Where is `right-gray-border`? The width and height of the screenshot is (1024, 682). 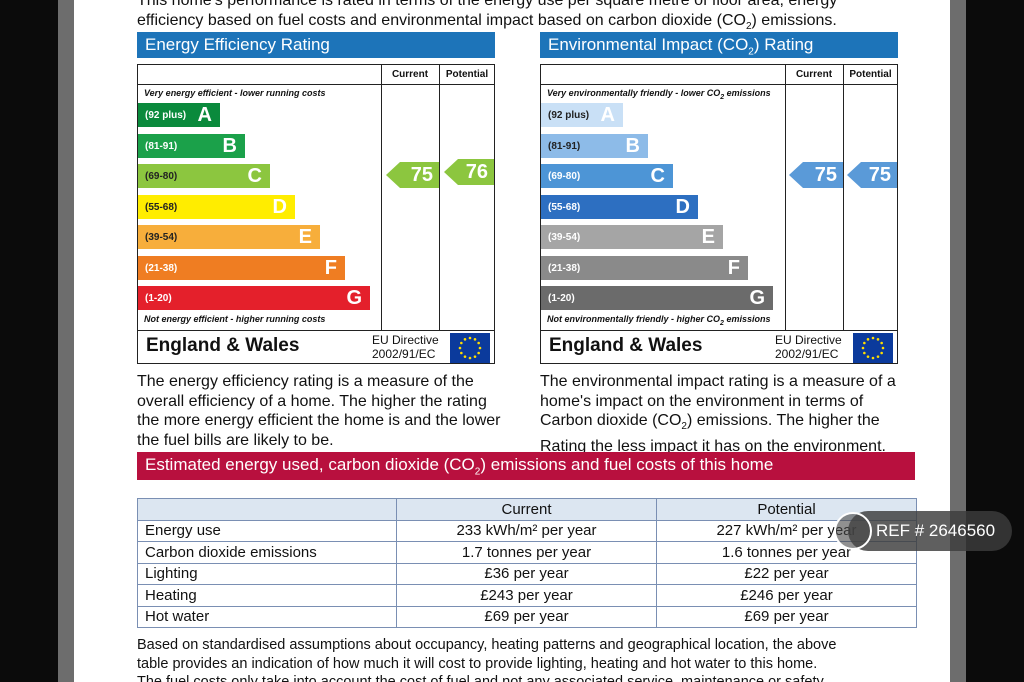 right-gray-border is located at coordinates (958, 341).